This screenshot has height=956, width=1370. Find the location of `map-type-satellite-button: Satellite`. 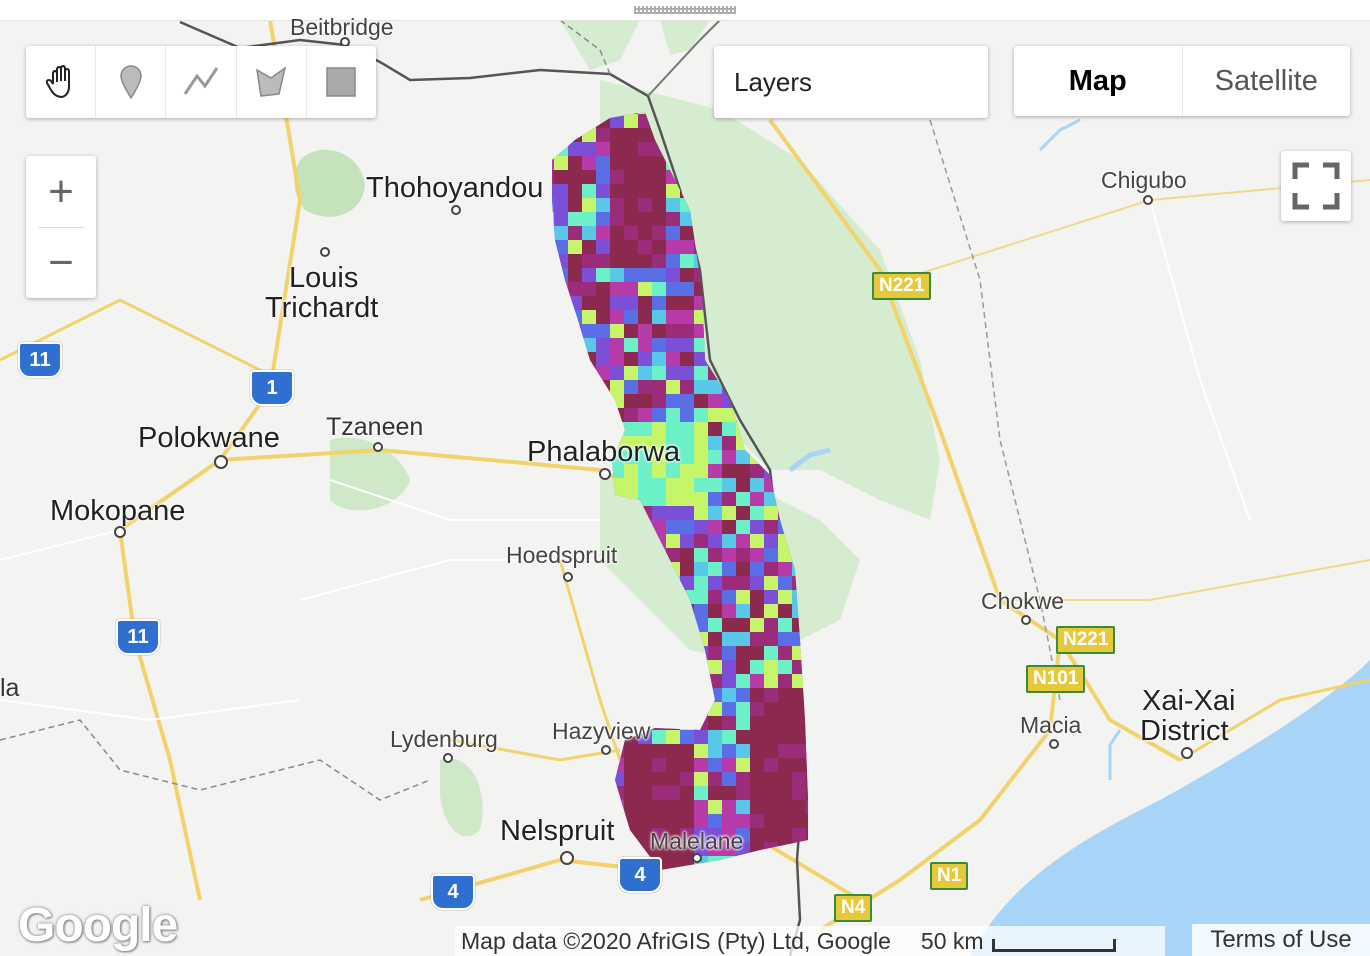

map-type-satellite-button: Satellite is located at coordinates (1266, 80).